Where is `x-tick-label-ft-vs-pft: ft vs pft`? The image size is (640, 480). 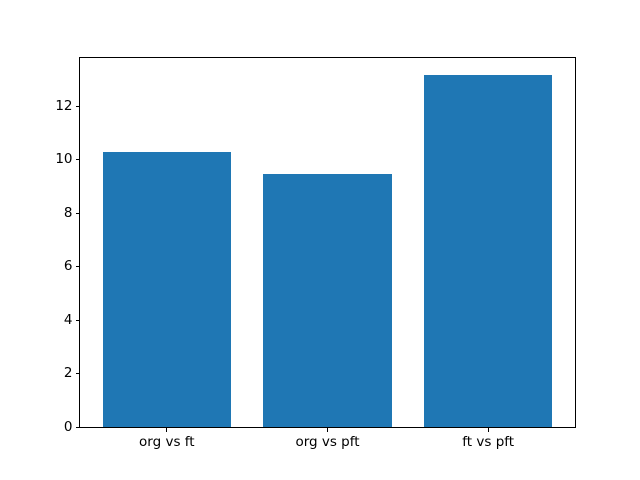 x-tick-label-ft-vs-pft: ft vs pft is located at coordinates (488, 442).